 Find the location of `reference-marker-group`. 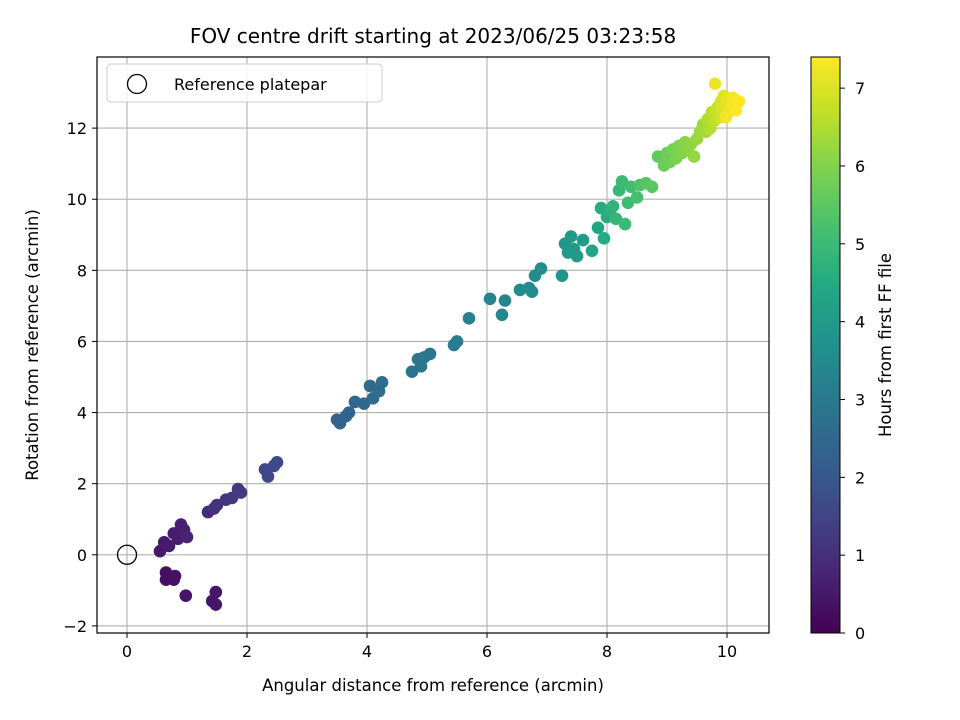

reference-marker-group is located at coordinates (127, 554).